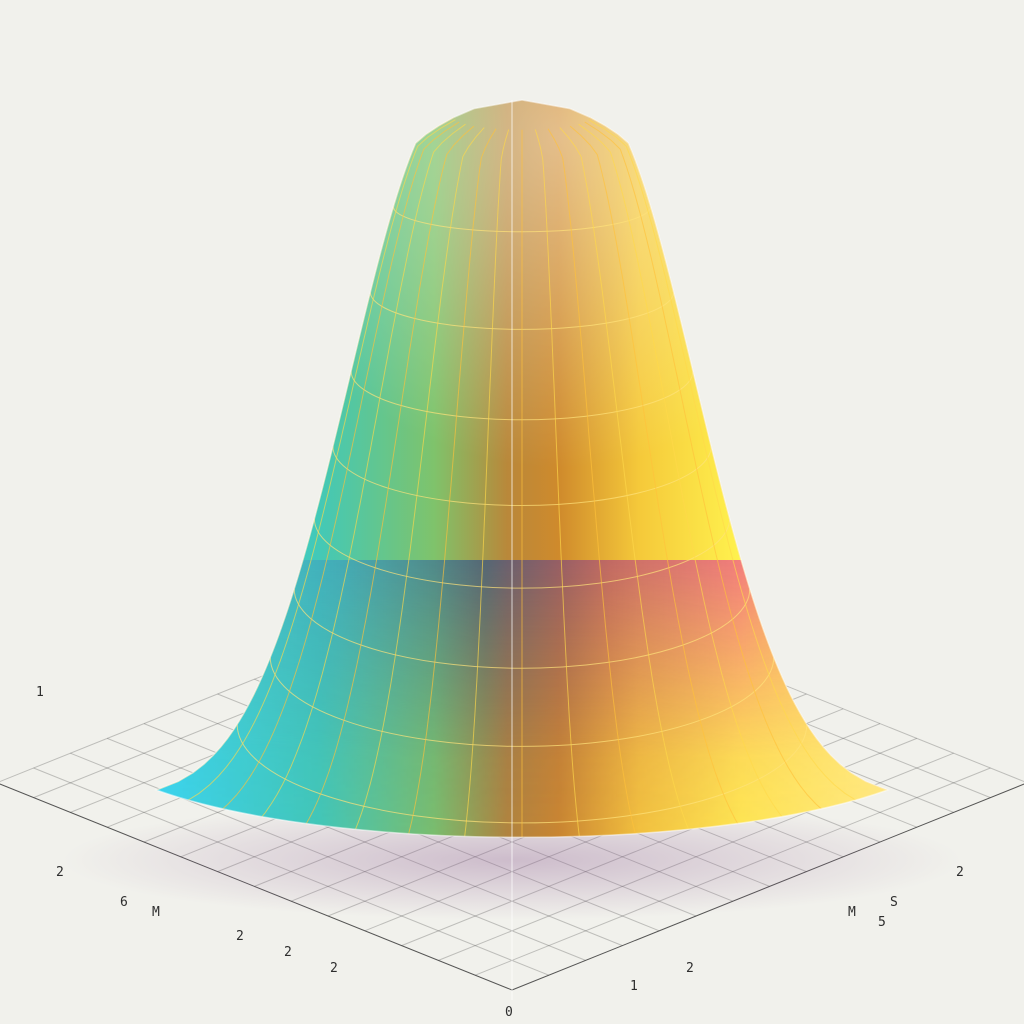 The width and height of the screenshot is (1024, 1024). What do you see at coordinates (894, 902) in the screenshot?
I see `tick-label: S` at bounding box center [894, 902].